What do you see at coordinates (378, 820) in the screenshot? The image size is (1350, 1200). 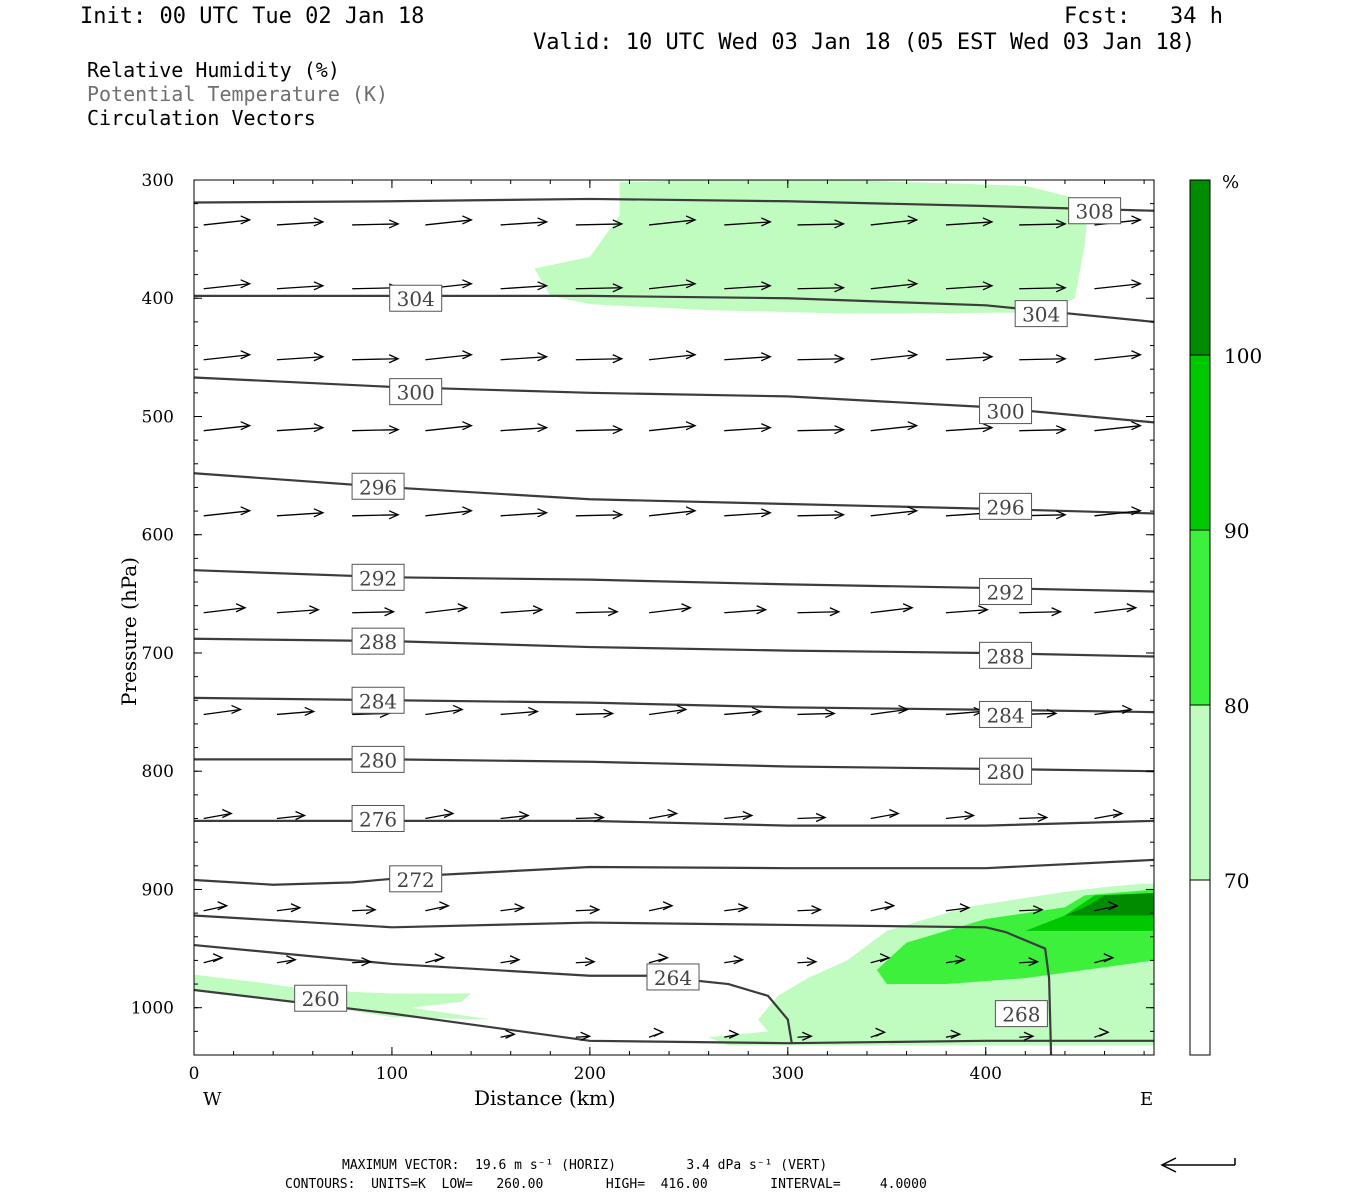 I see `contour-label-text: 276` at bounding box center [378, 820].